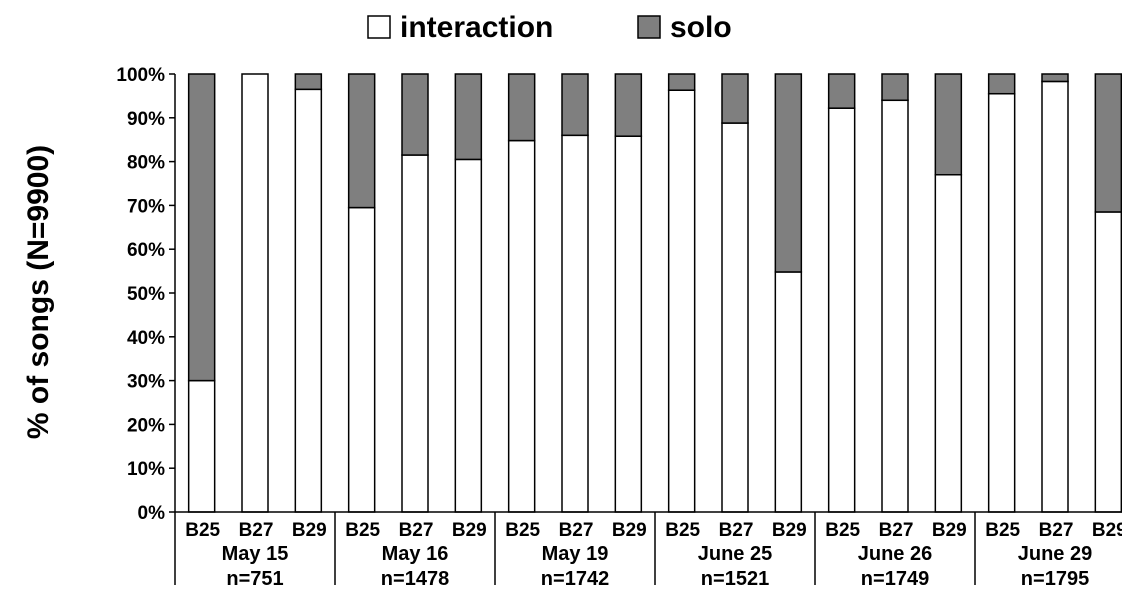 This screenshot has height=605, width=1122. Describe the element at coordinates (146, 338) in the screenshot. I see `y-tick-label: 40%` at that location.